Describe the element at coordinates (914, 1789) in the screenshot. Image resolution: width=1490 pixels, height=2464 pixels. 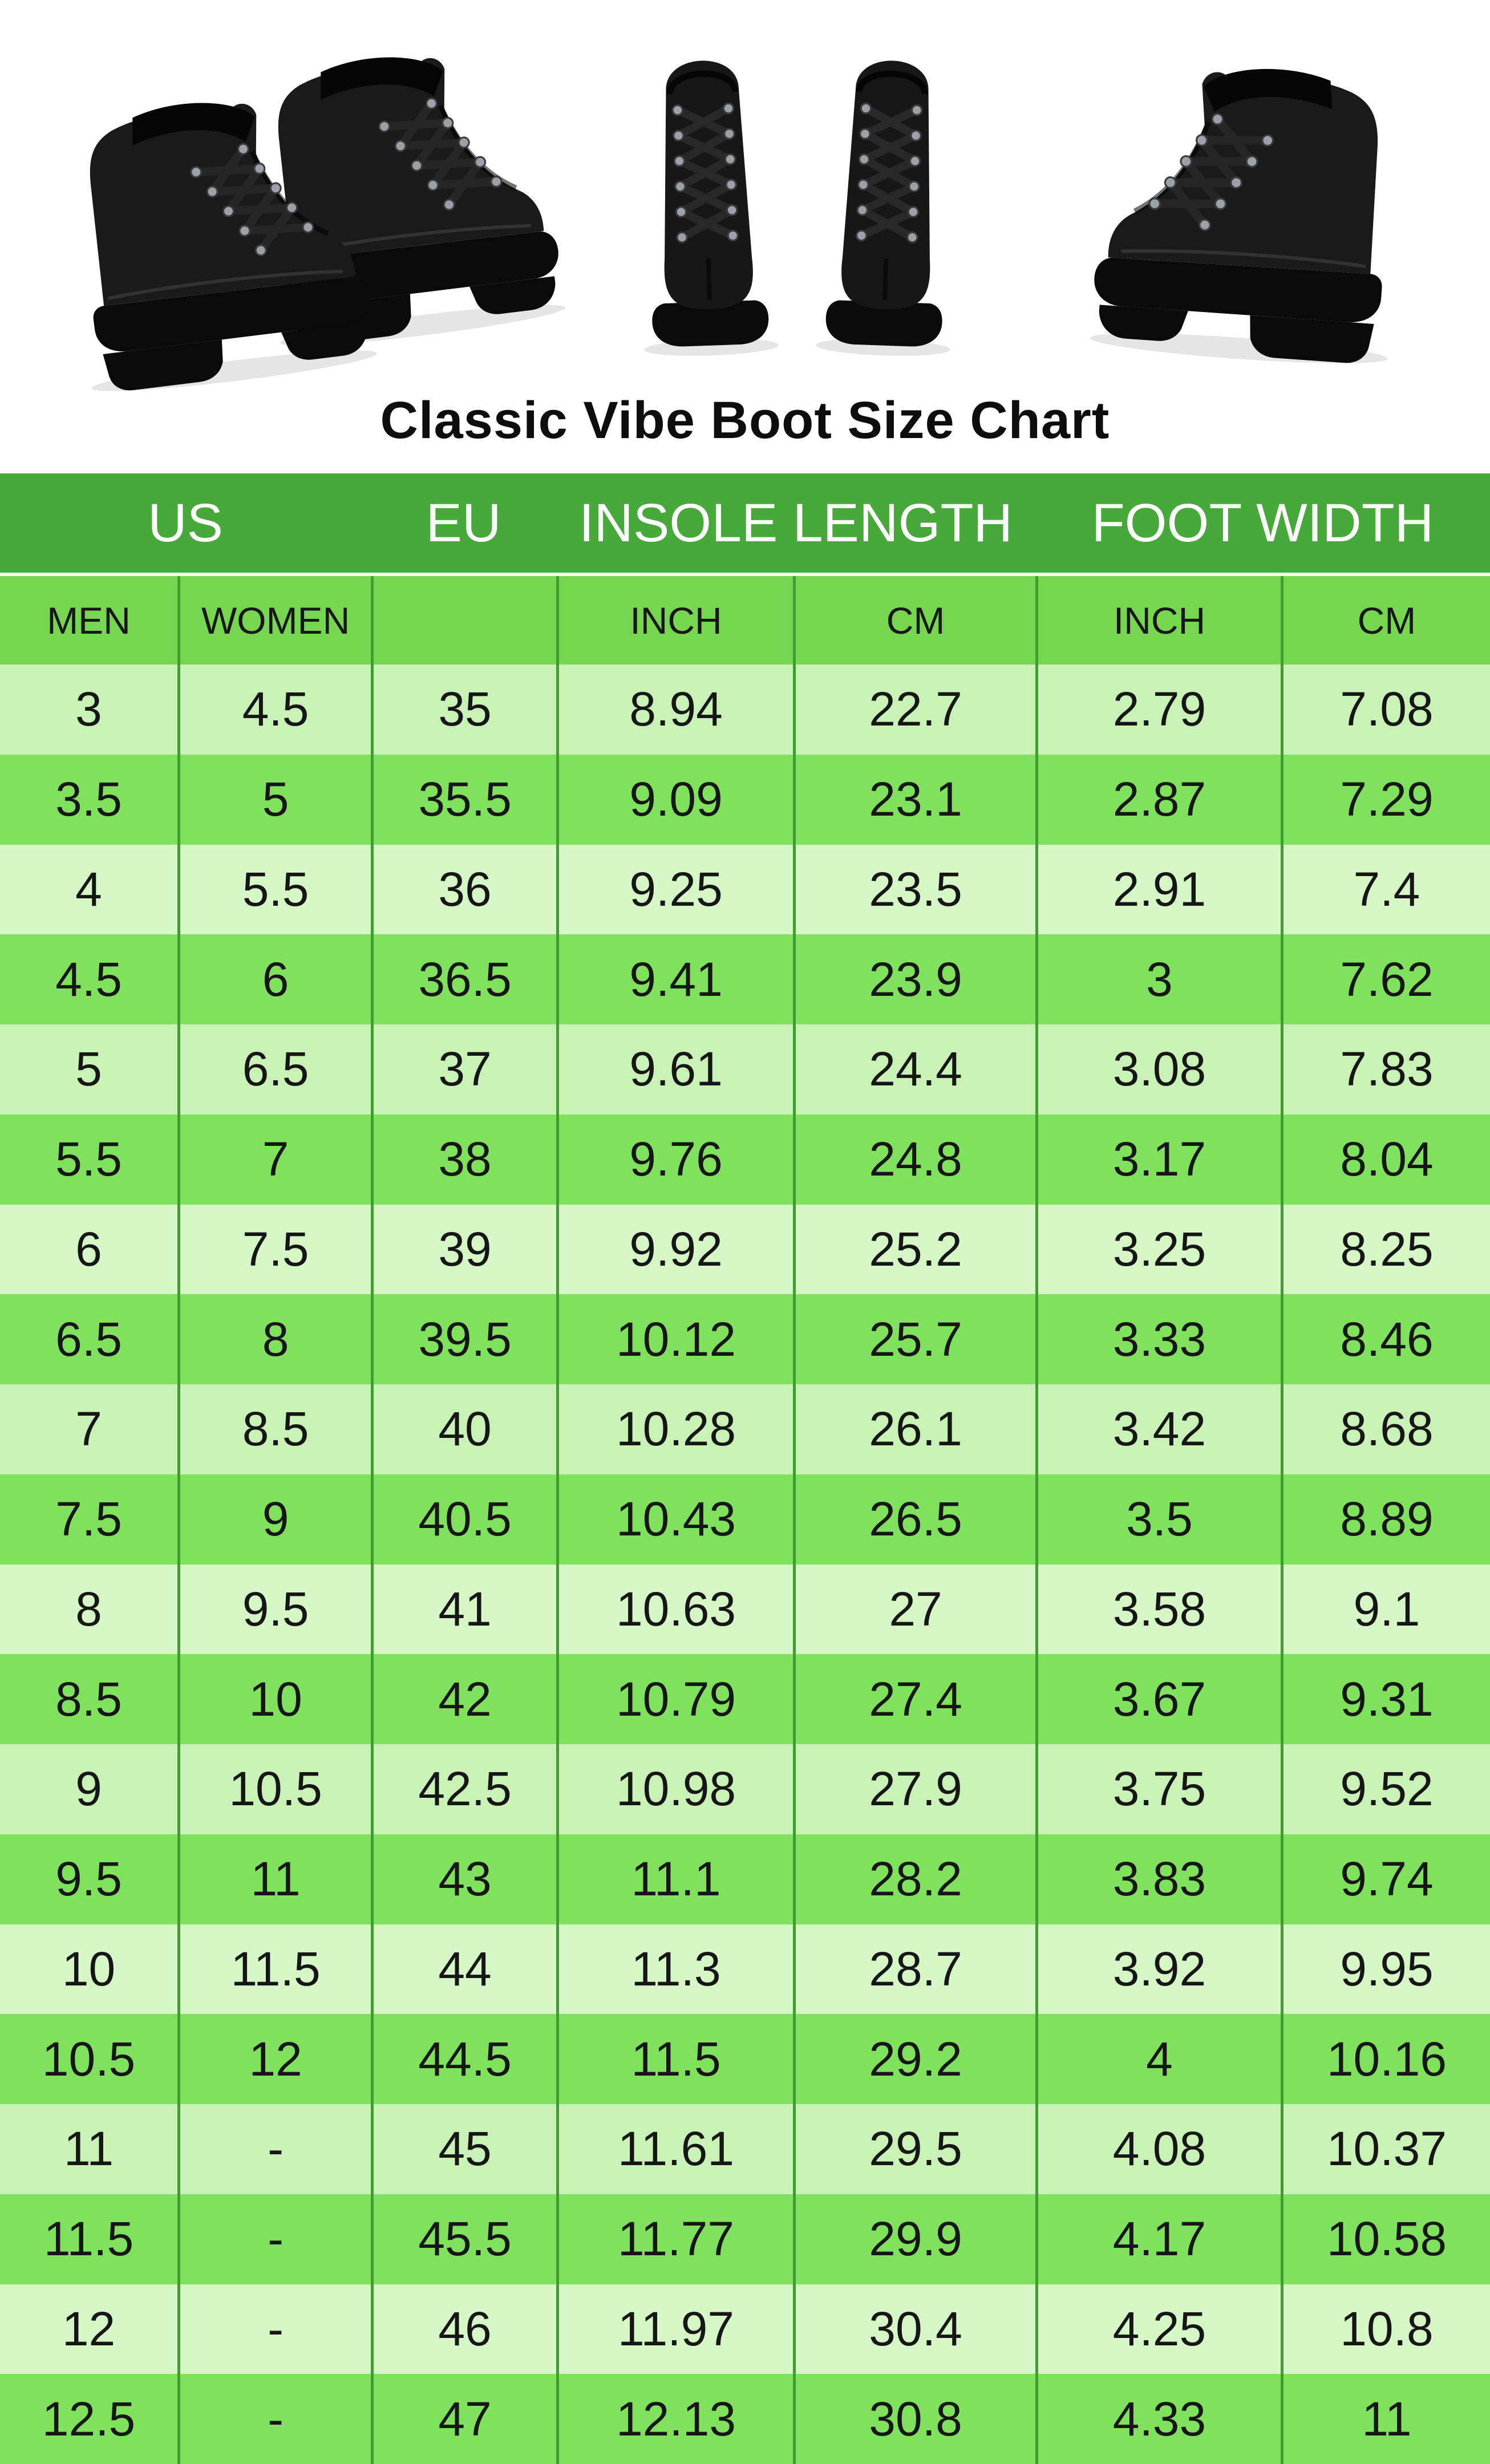
I see `table-cell: 27.9` at that location.